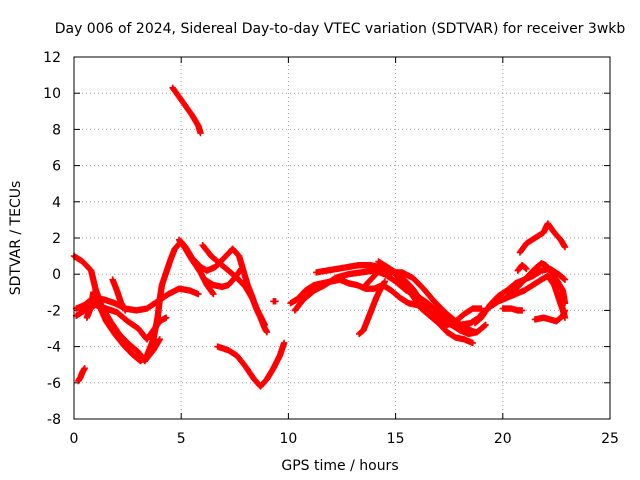  Describe the element at coordinates (56, 239) in the screenshot. I see `y-tick-label: 2` at that location.